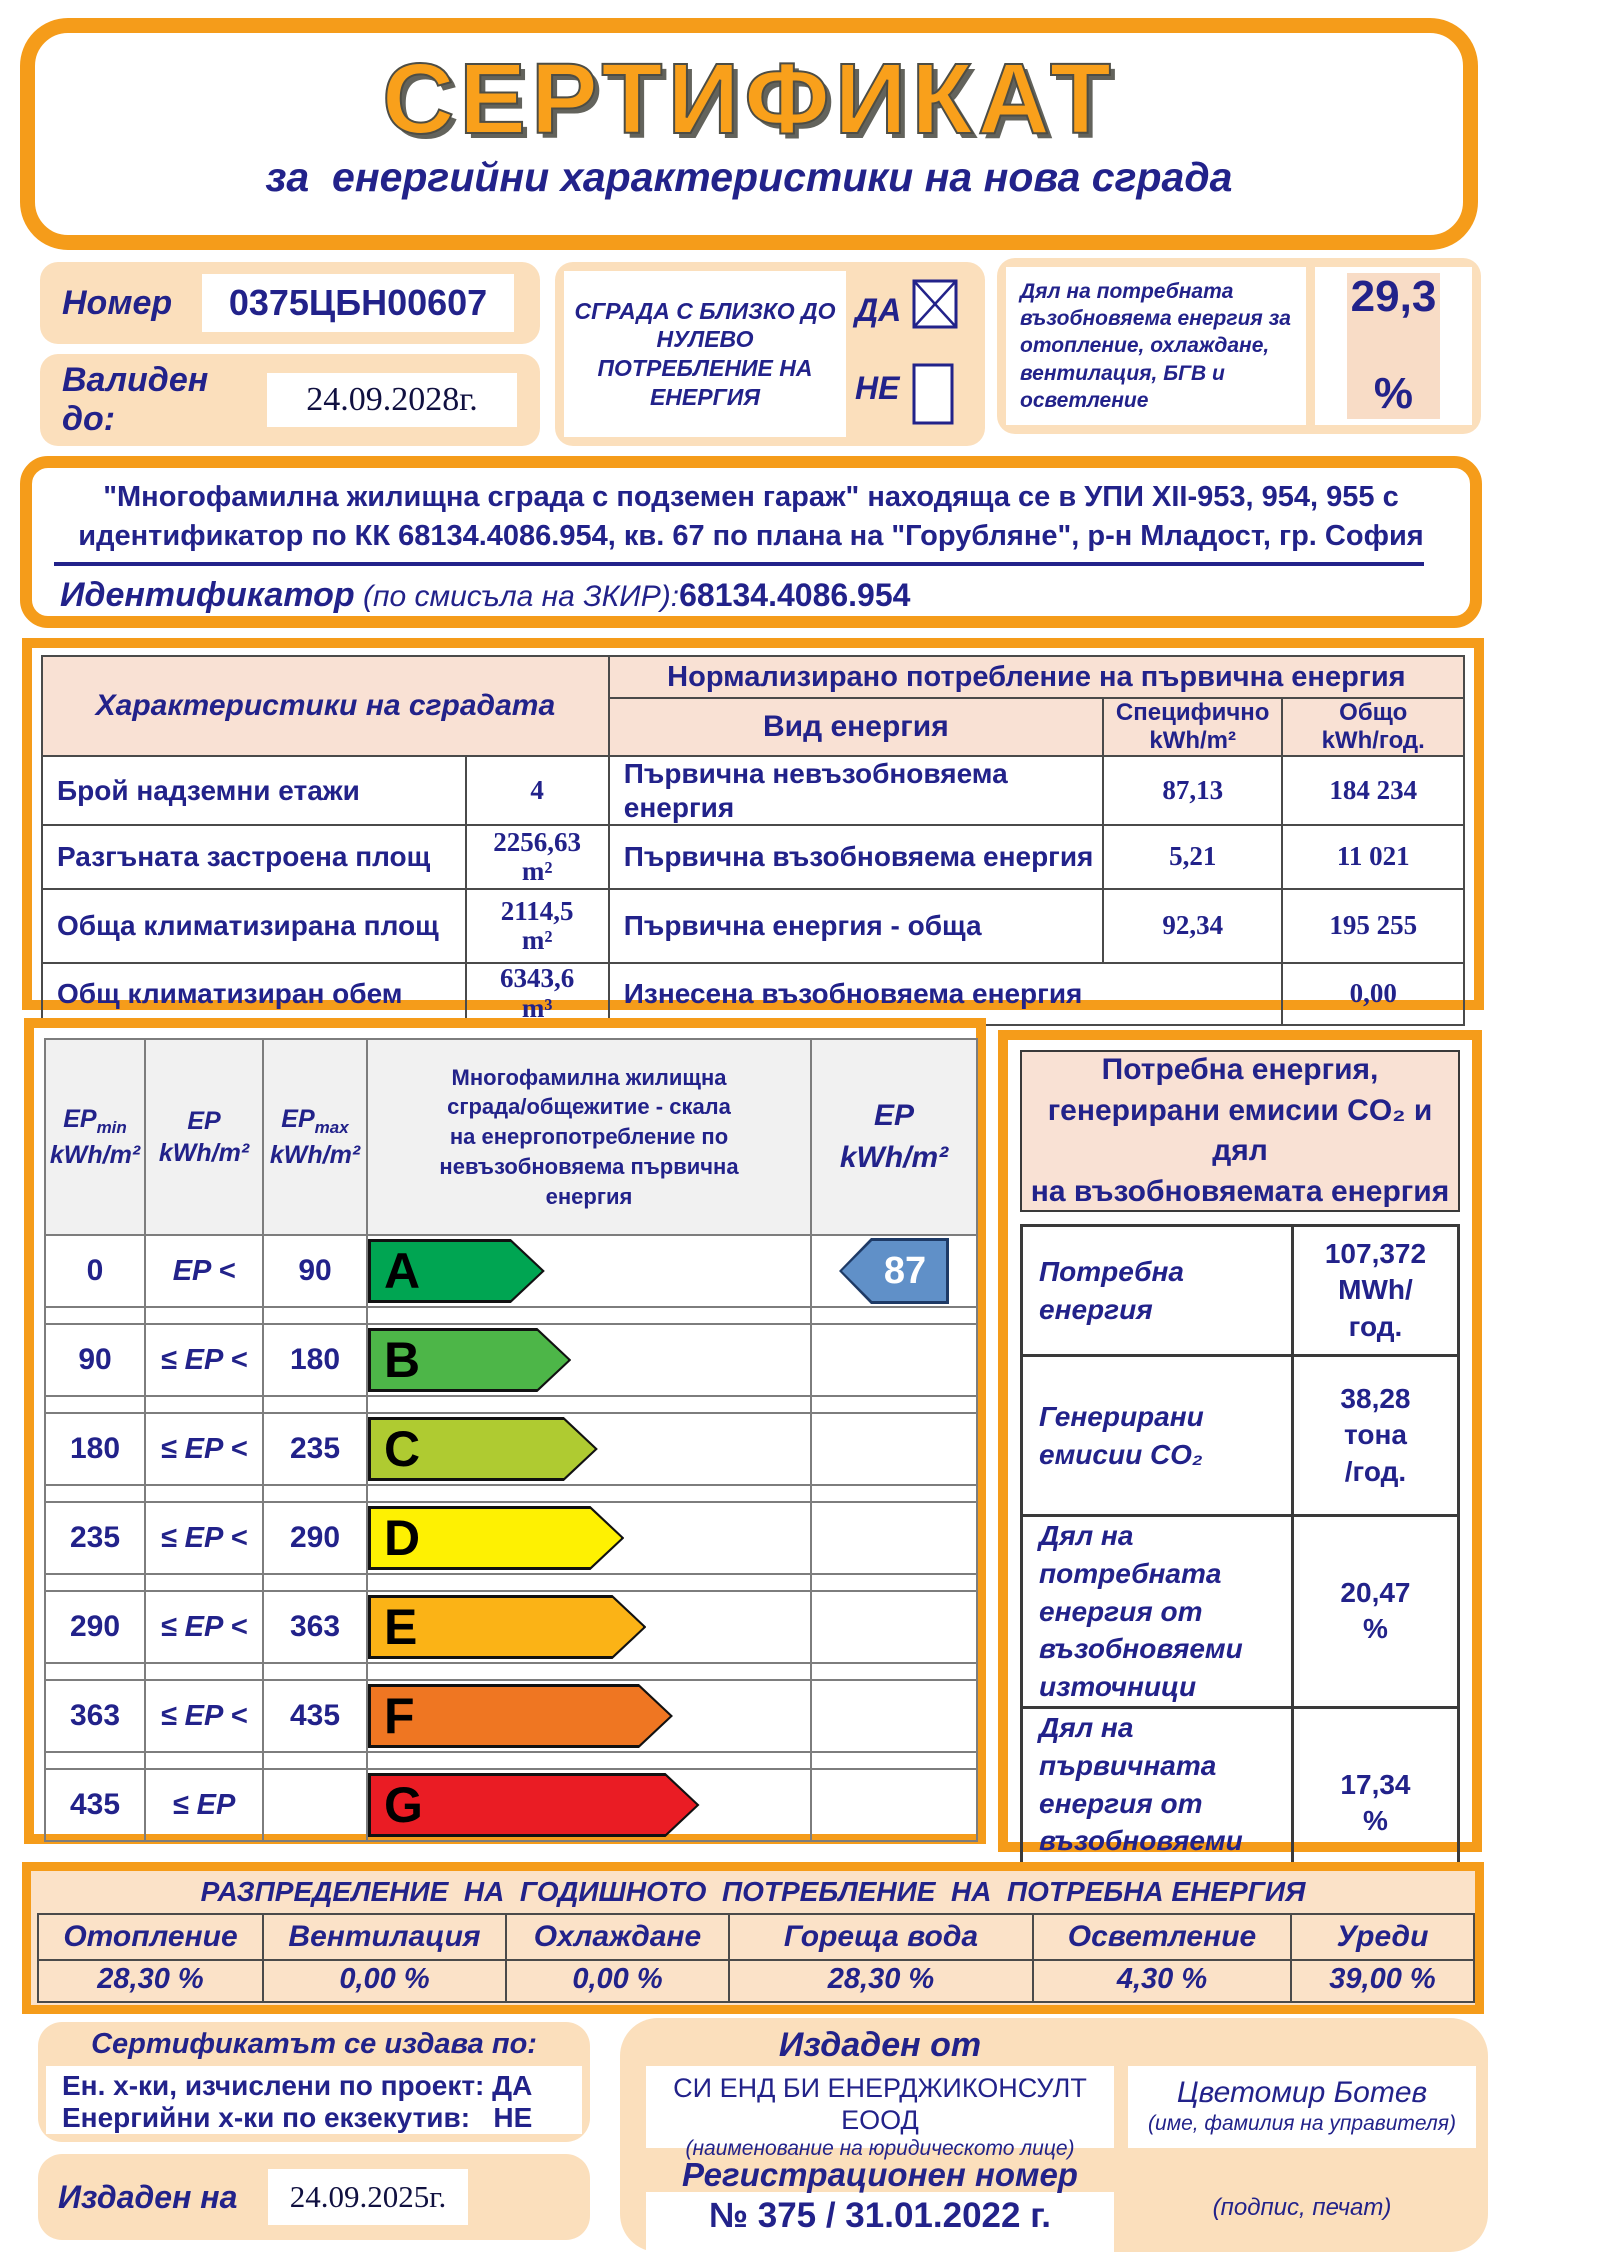  I want to click on co2-emissions-value: 38,28 тона /год., so click(1375, 1435).